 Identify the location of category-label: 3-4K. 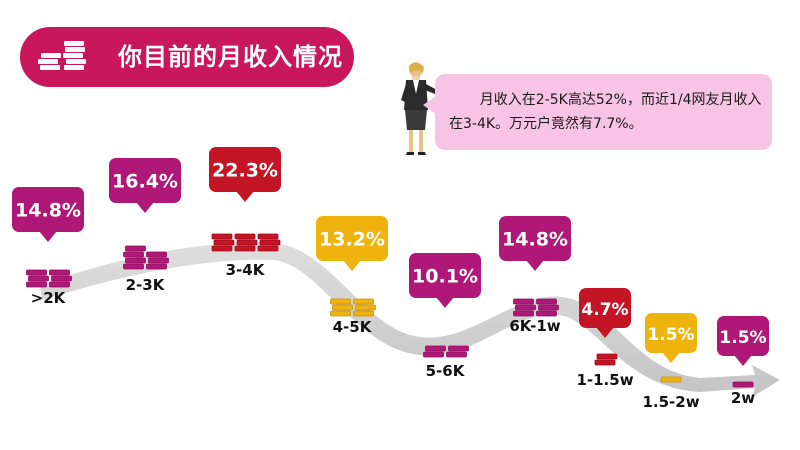
(246, 270).